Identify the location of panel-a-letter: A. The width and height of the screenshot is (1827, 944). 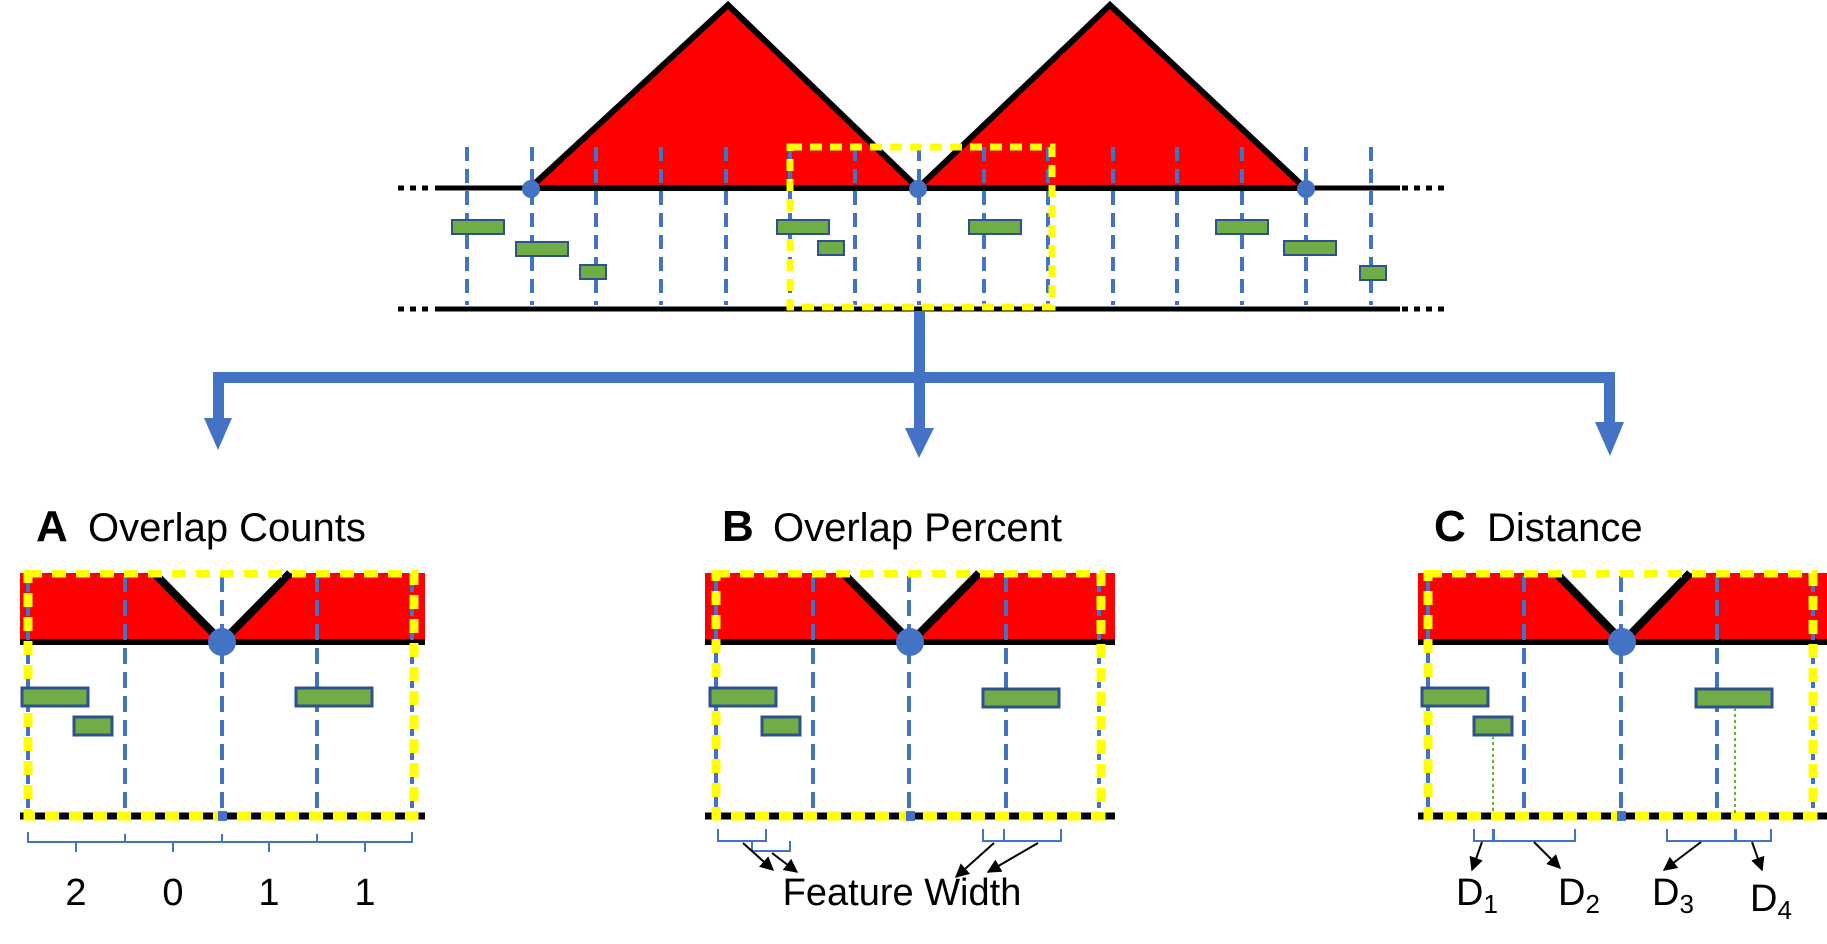
(52, 526).